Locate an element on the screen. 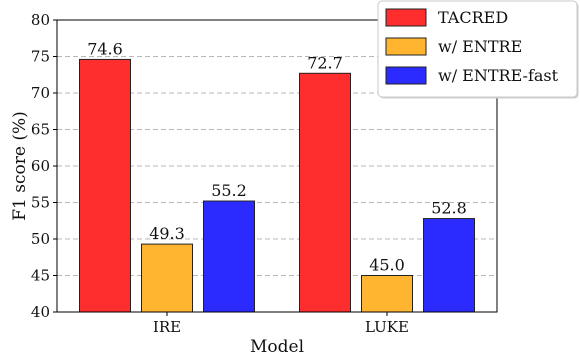  y-axis-title: F1 score (%) is located at coordinates (20, 166).